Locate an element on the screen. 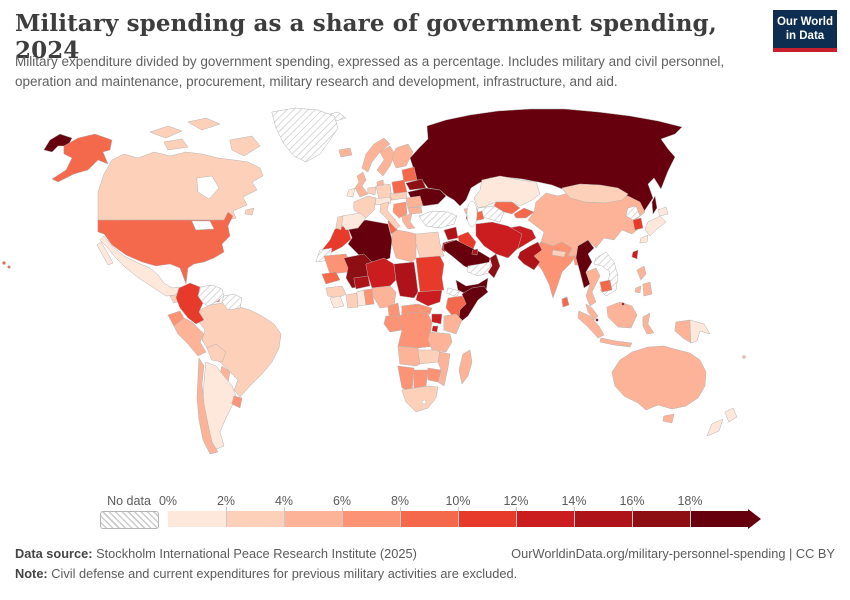  country-united-kingdom is located at coordinates (361, 184).